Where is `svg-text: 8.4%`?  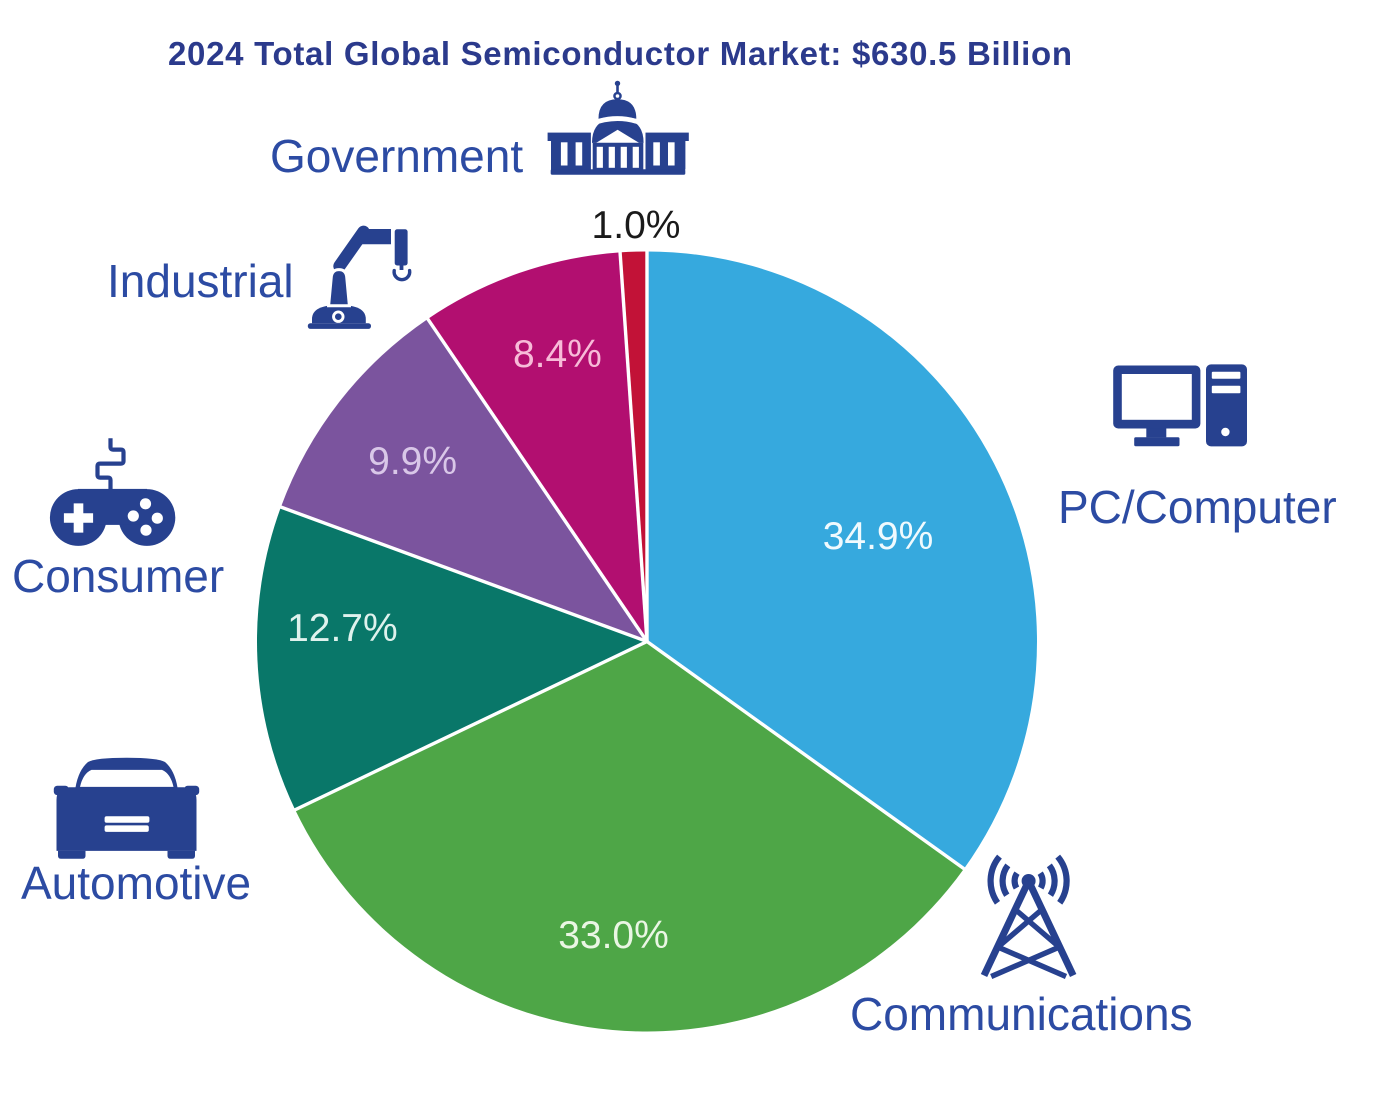
svg-text: 8.4% is located at coordinates (557, 354).